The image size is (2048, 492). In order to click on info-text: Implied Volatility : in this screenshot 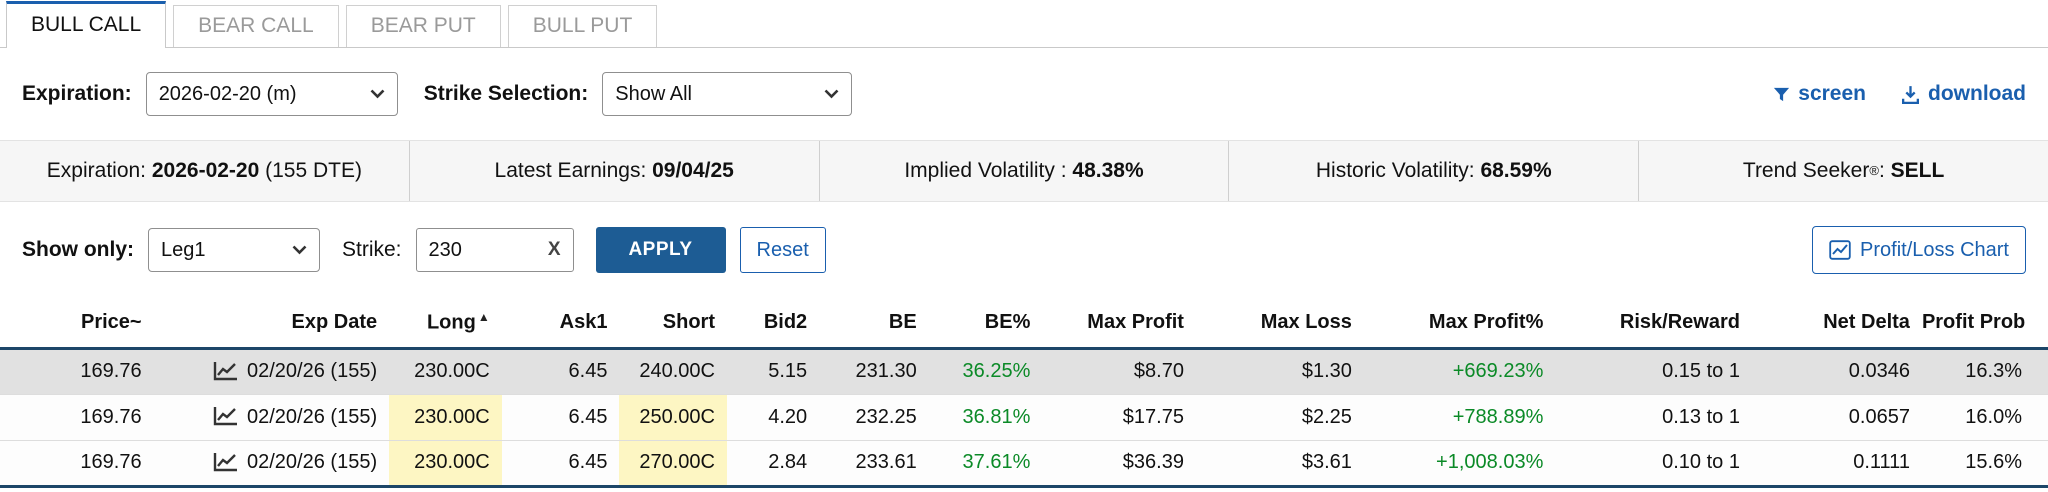, I will do `click(988, 170)`.